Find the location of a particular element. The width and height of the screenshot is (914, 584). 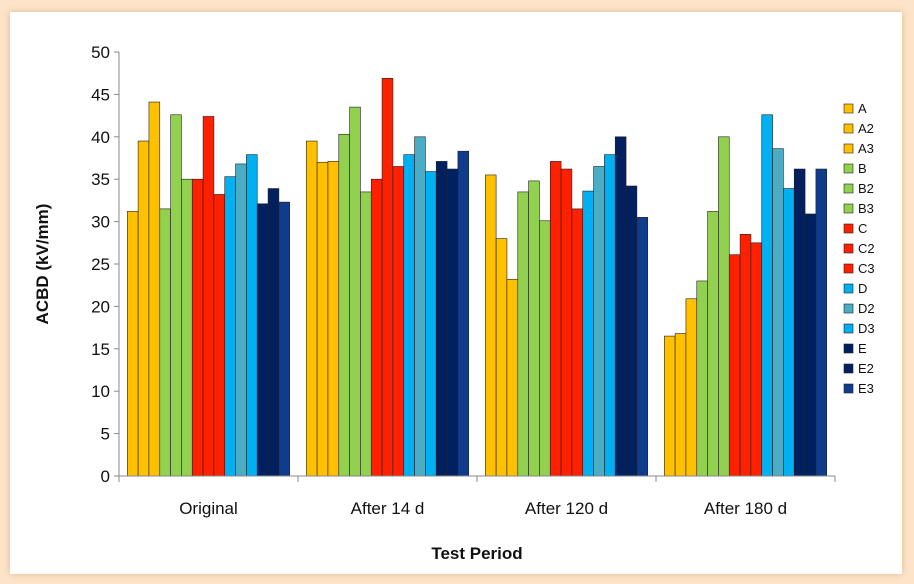

x-axis-ticks: Original After 14 d After 120 d After 180 d is located at coordinates (477, 497).